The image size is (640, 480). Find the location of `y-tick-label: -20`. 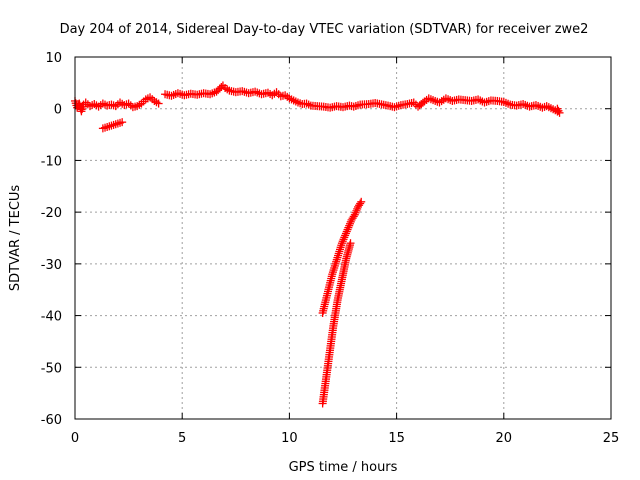

y-tick-label: -20 is located at coordinates (51, 213).